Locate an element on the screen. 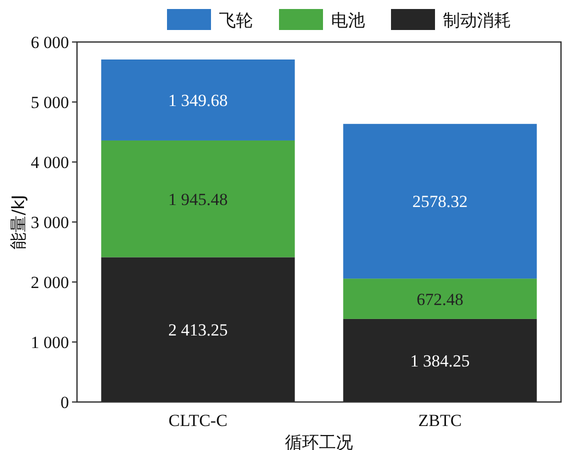 The height and width of the screenshot is (450, 564). legend-label: 飞轮 is located at coordinates (236, 21).